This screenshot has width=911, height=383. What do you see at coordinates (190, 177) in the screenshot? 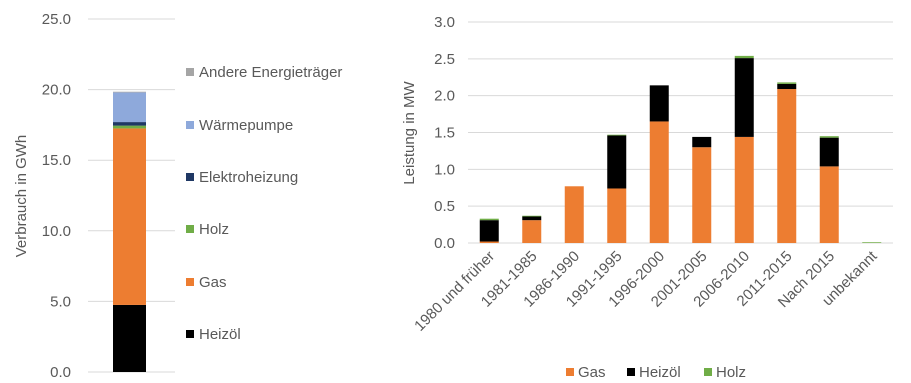
I see `legend-marker-elektroheizung` at bounding box center [190, 177].